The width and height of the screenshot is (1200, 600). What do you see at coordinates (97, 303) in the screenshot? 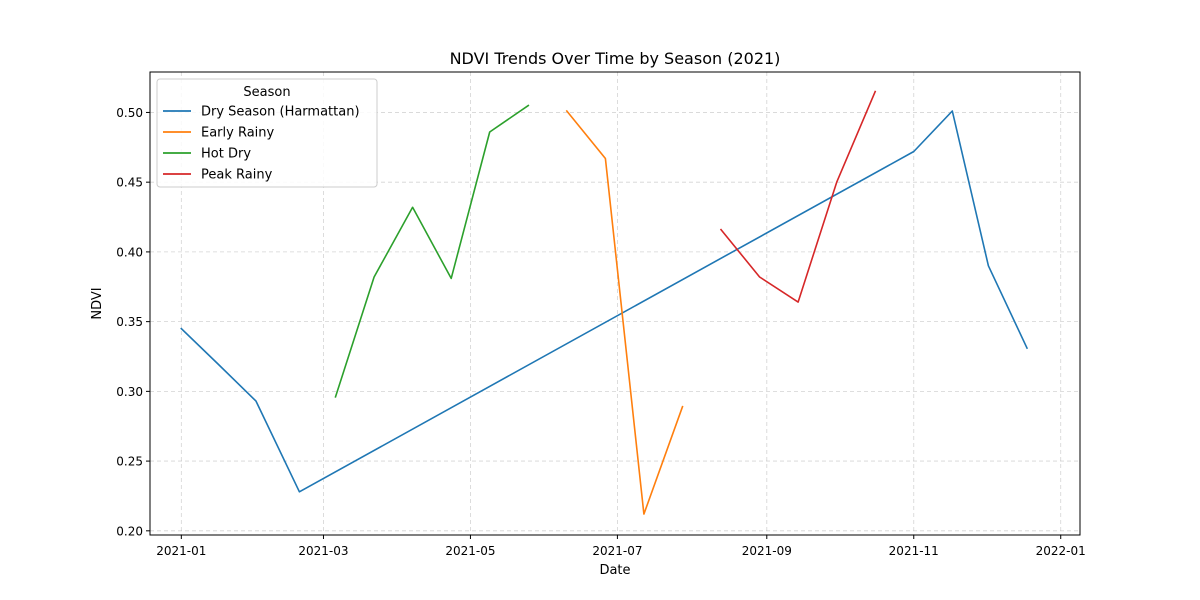
I see `y-axis-label: NDVI` at bounding box center [97, 303].